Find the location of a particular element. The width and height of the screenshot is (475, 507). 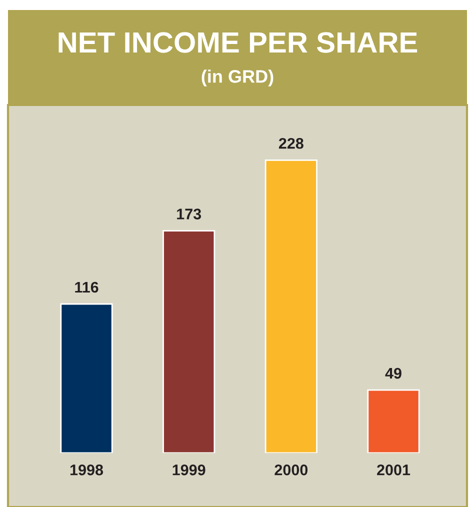

data-label: 49 is located at coordinates (393, 373).